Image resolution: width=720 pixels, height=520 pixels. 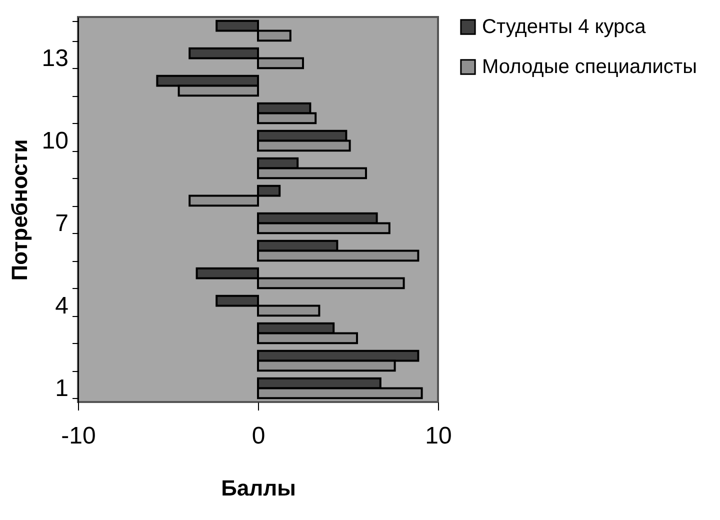 I want to click on x-tick-label: 0, so click(x=259, y=436).